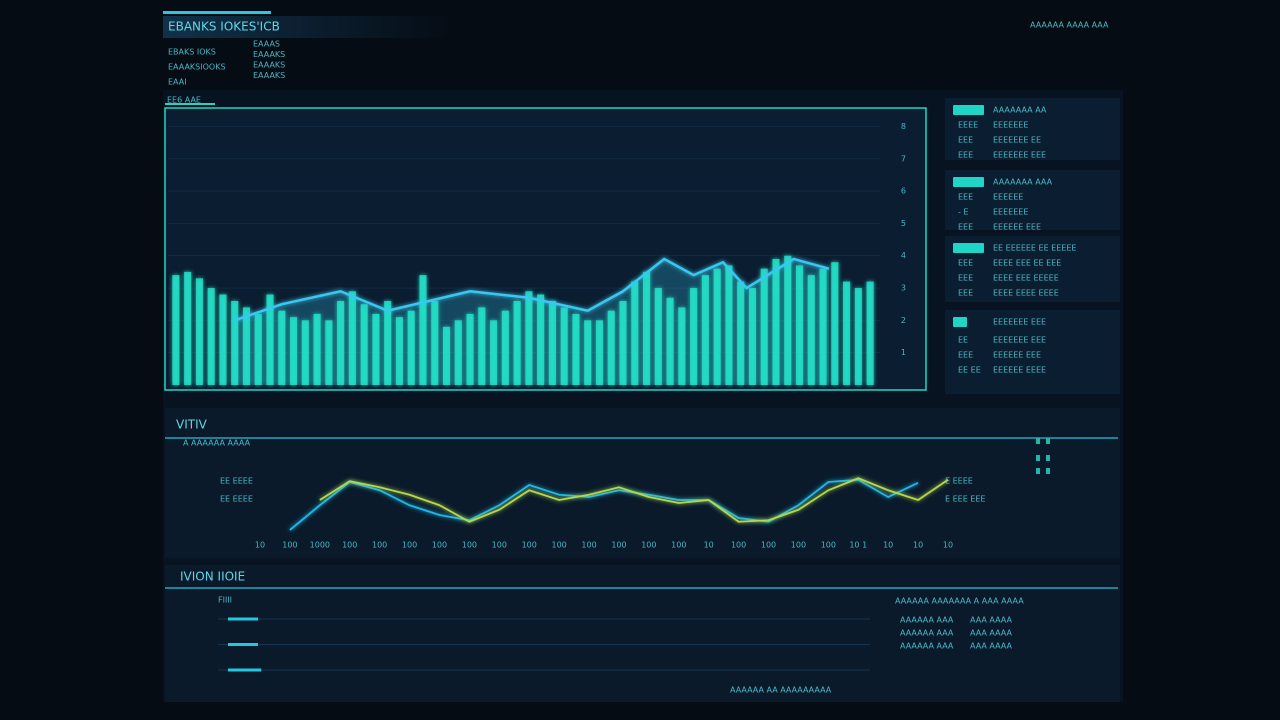 This screenshot has height=720, width=1280. I want to click on card-heading: AAAAAAA AA, so click(1020, 110).